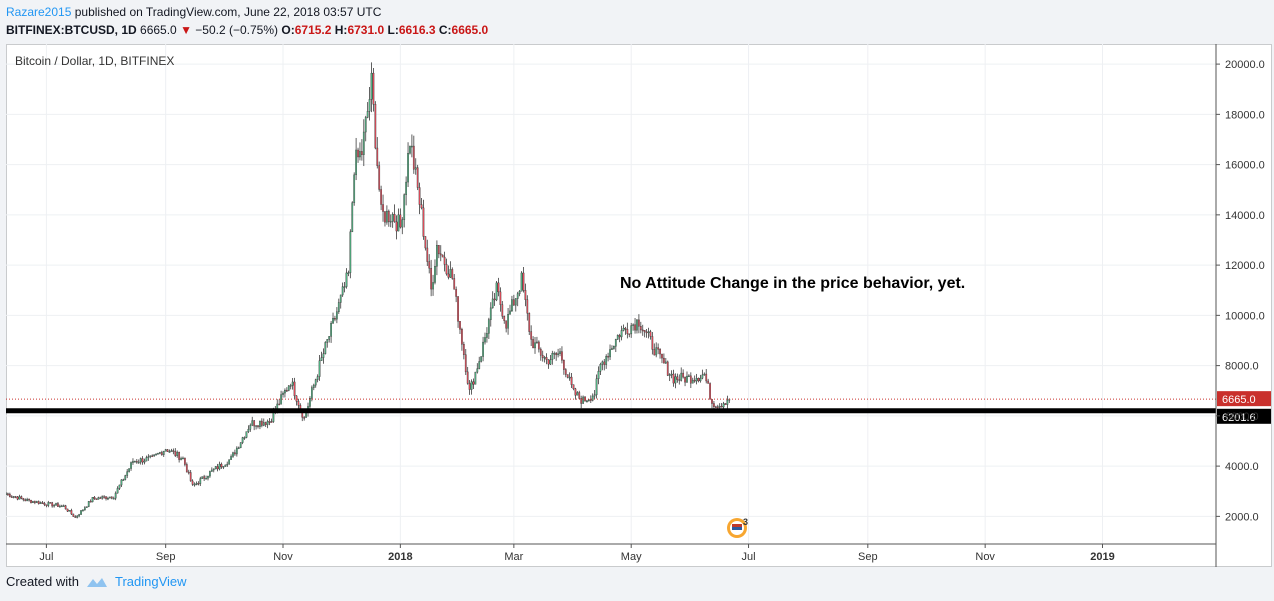 The image size is (1274, 601). What do you see at coordinates (1242, 417) in the screenshot?
I see `y-tick-label: 6000.0` at bounding box center [1242, 417].